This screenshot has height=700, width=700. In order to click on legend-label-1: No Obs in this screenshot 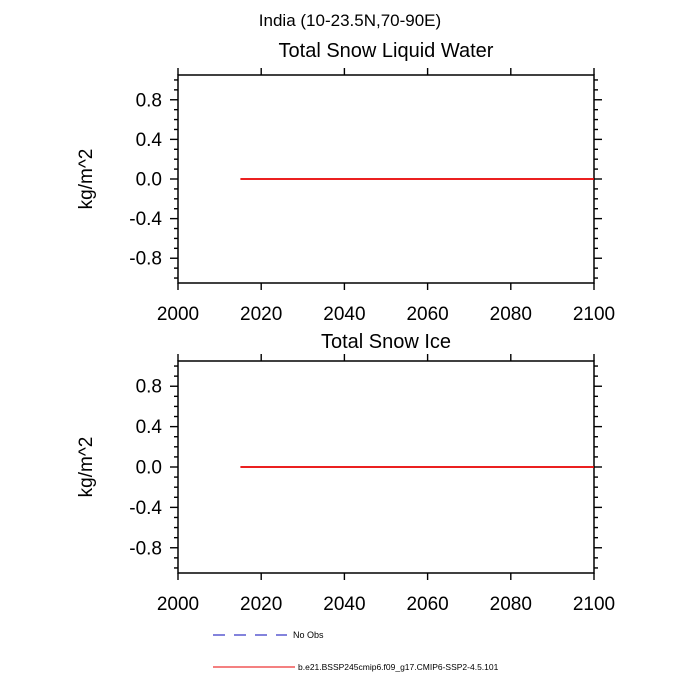, I will do `click(308, 635)`.